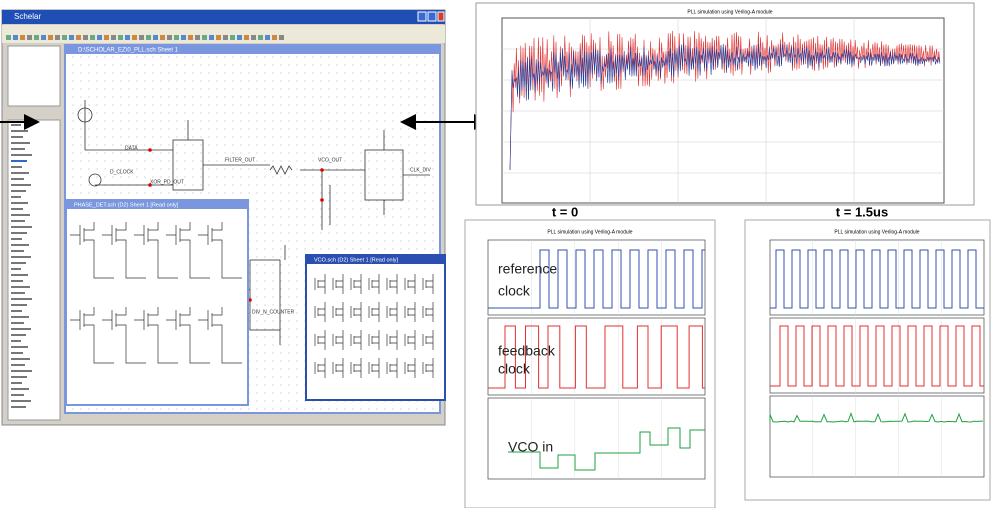 The width and height of the screenshot is (1000, 508). What do you see at coordinates (565, 211) in the screenshot?
I see `snapshot-heading: t = 0` at bounding box center [565, 211].